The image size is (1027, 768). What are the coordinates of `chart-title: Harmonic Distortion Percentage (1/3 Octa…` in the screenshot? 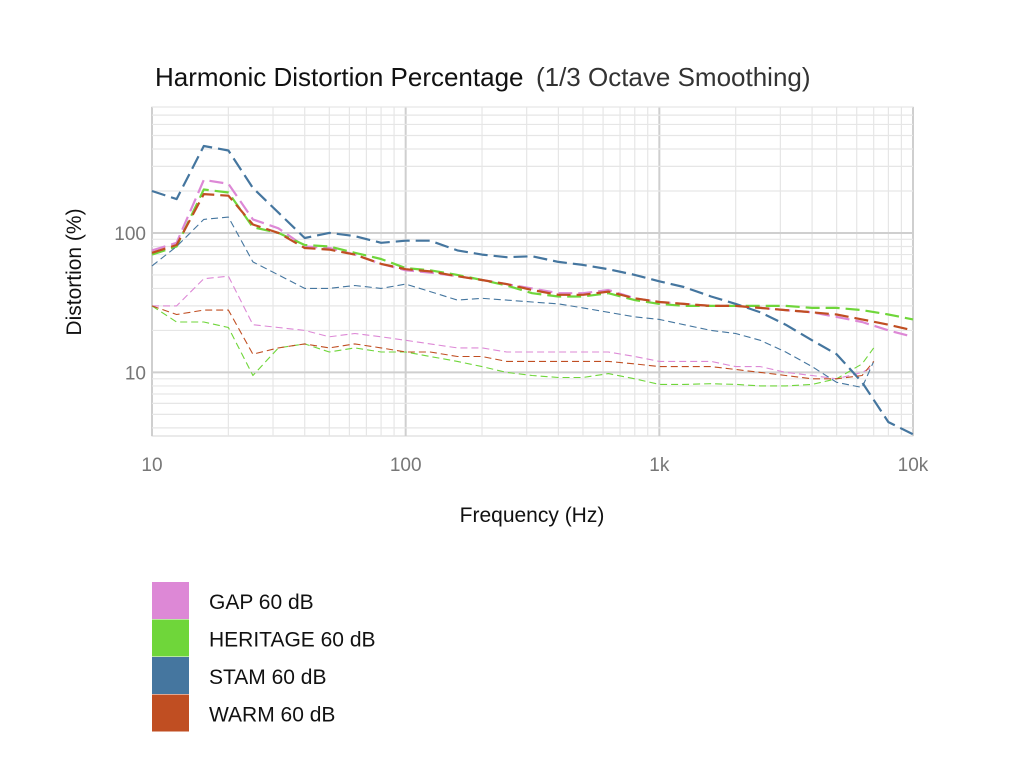 It's located at (483, 77).